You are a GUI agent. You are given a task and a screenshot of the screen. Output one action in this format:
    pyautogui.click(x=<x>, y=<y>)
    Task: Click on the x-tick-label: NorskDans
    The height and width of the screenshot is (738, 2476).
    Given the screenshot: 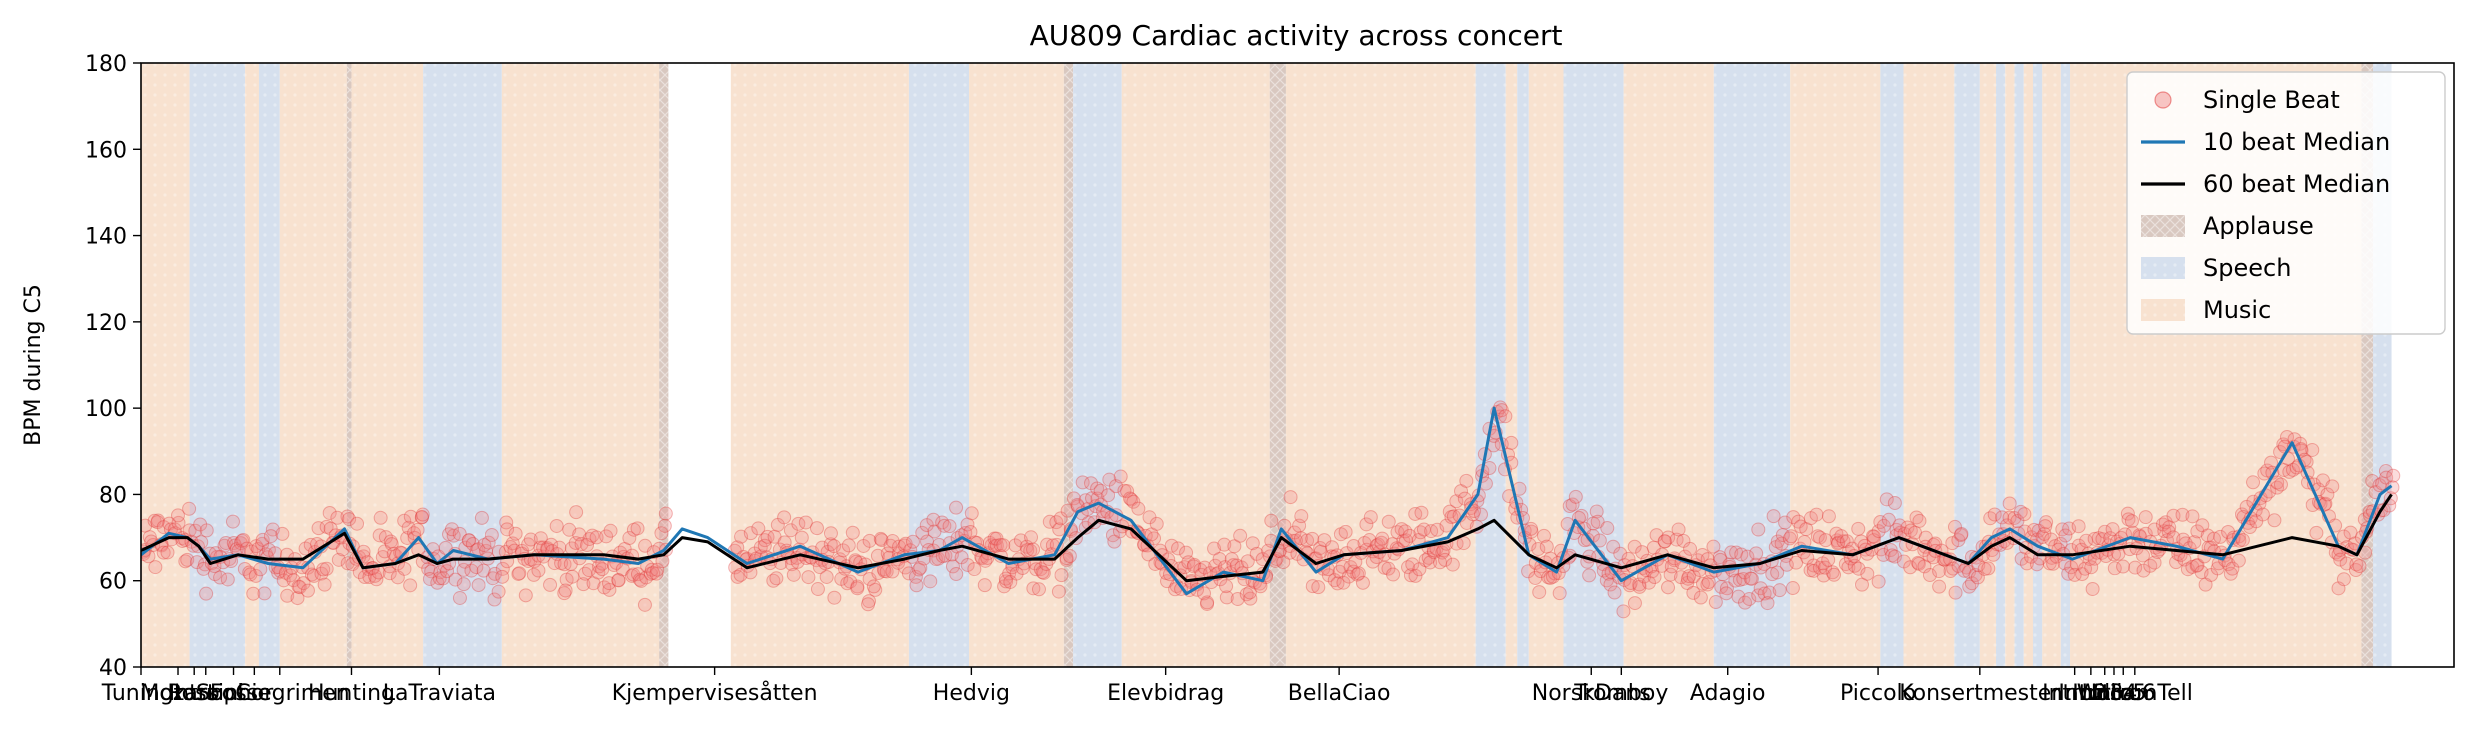 What is the action you would take?
    pyautogui.click(x=1591, y=693)
    